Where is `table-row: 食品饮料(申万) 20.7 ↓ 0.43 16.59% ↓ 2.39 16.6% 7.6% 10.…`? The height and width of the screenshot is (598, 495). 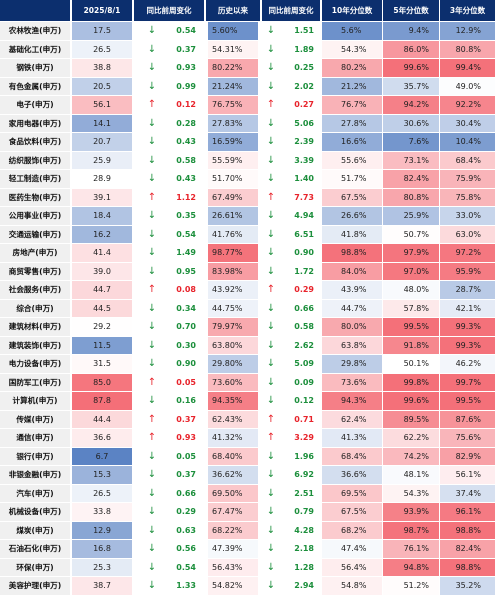 table-row: 食品饮料(申万) 20.7 ↓ 0.43 16.59% ↓ 2.39 16.6% 7.6% 10.… is located at coordinates (247, 142).